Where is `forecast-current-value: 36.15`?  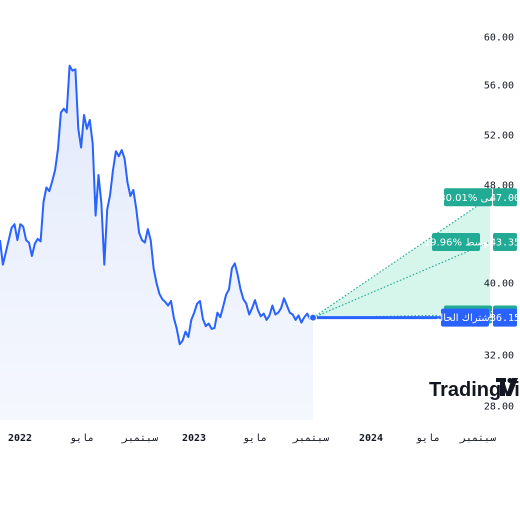 forecast-current-value: 36.15 is located at coordinates (505, 318).